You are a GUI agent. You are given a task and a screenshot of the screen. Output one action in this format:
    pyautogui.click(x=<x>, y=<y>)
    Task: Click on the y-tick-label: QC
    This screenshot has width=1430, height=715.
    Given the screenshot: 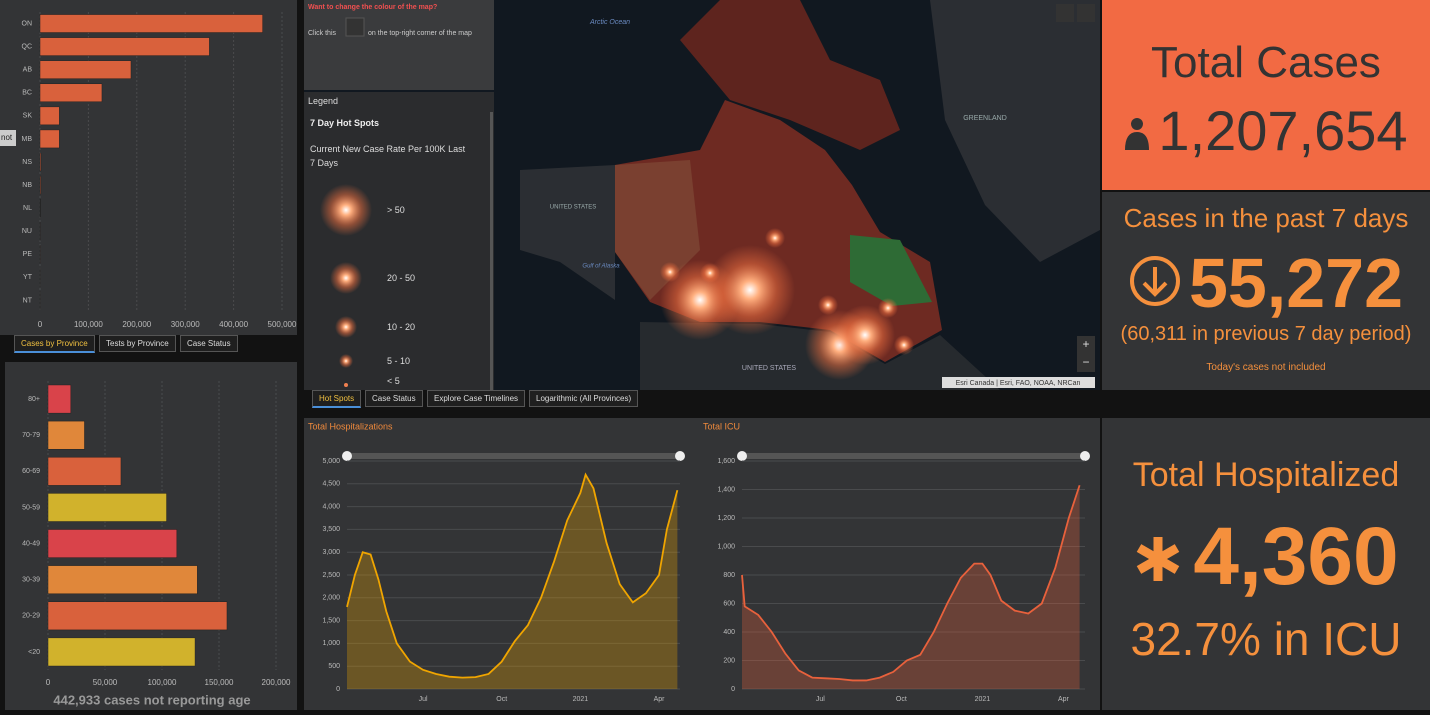 What is the action you would take?
    pyautogui.click(x=27, y=46)
    